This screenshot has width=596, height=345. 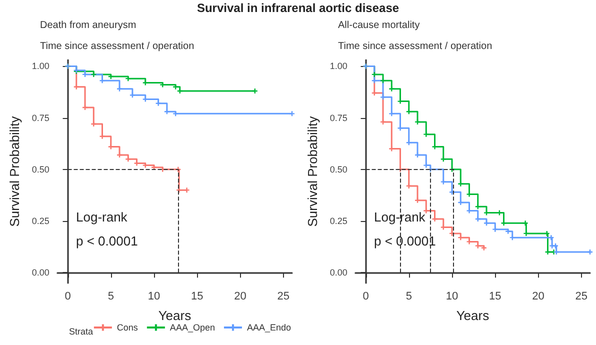 What do you see at coordinates (127, 327) in the screenshot?
I see `legend-label: Cons` at bounding box center [127, 327].